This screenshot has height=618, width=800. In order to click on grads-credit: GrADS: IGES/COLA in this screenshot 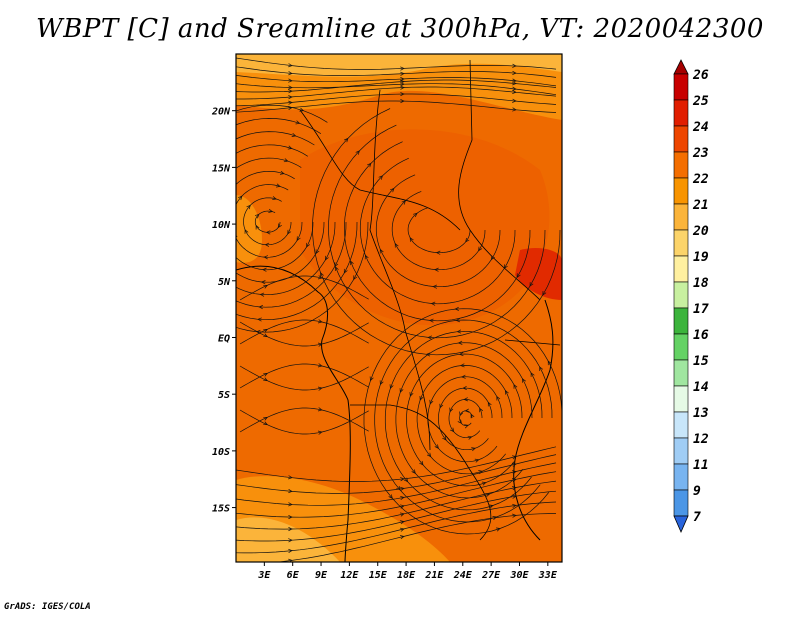, I will do `click(47, 607)`.